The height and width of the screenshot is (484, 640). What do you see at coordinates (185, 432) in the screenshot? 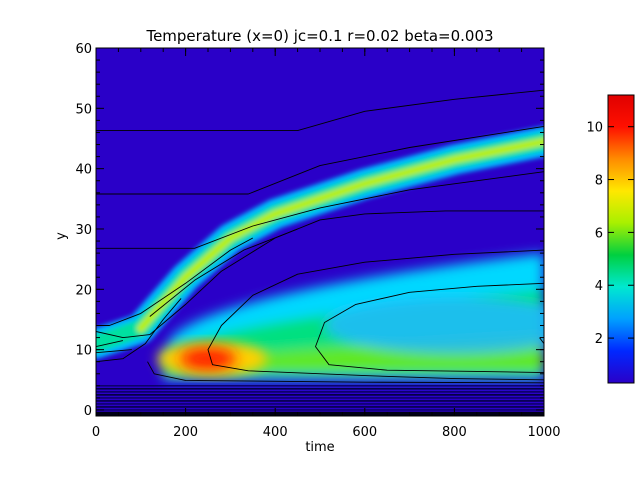
I see `x-tick-label: 200` at bounding box center [185, 432].